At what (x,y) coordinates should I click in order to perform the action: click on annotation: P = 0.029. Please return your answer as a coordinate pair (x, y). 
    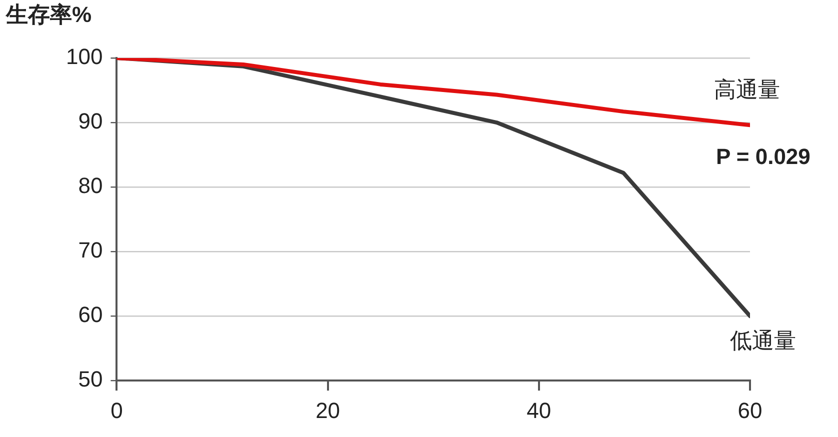
    Looking at the image, I should click on (763, 157).